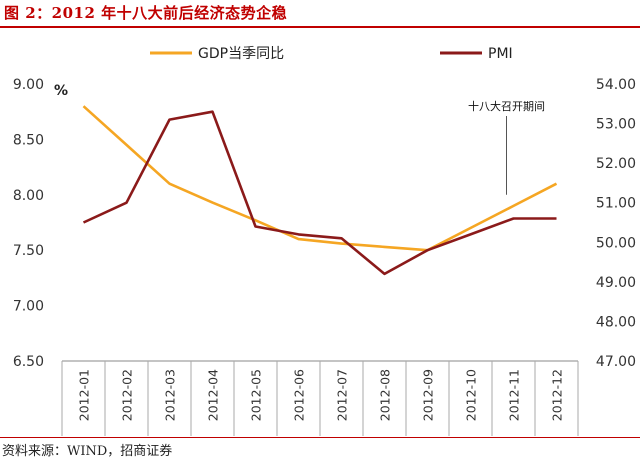  Describe the element at coordinates (616, 204) in the screenshot. I see `right-tick-label: 51.00` at that location.